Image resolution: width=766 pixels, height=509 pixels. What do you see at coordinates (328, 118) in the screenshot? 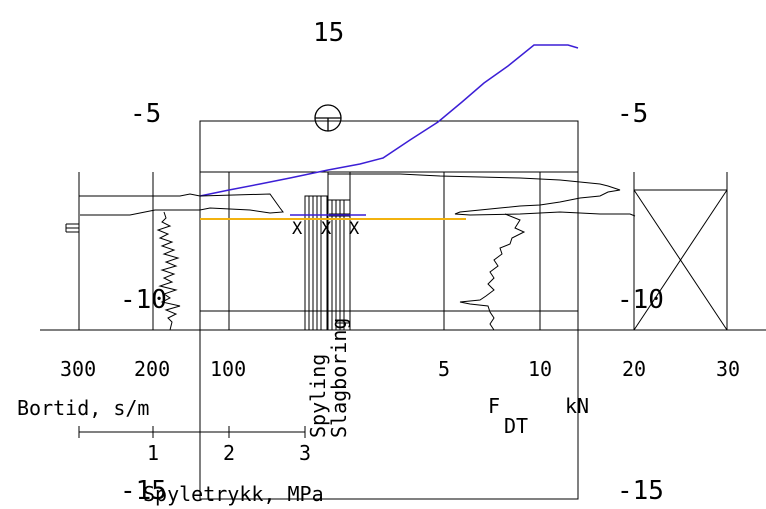
I see `borehole-symbol-icon` at bounding box center [328, 118].